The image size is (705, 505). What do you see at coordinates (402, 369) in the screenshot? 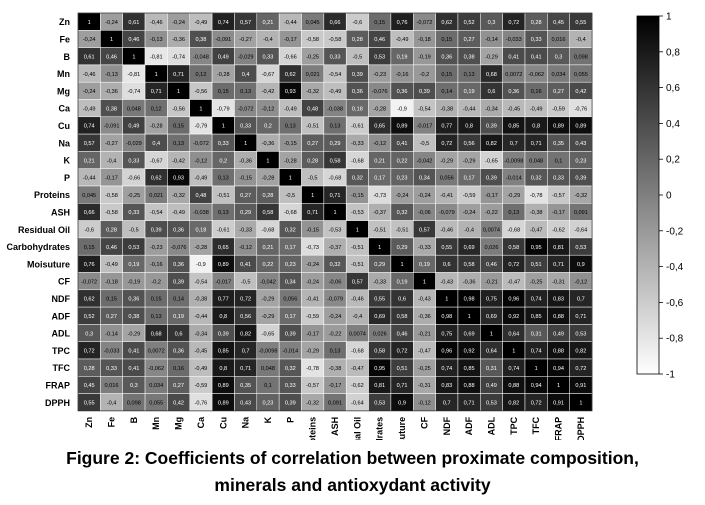
I see `cell-value-label: 0,51` at bounding box center [402, 369].